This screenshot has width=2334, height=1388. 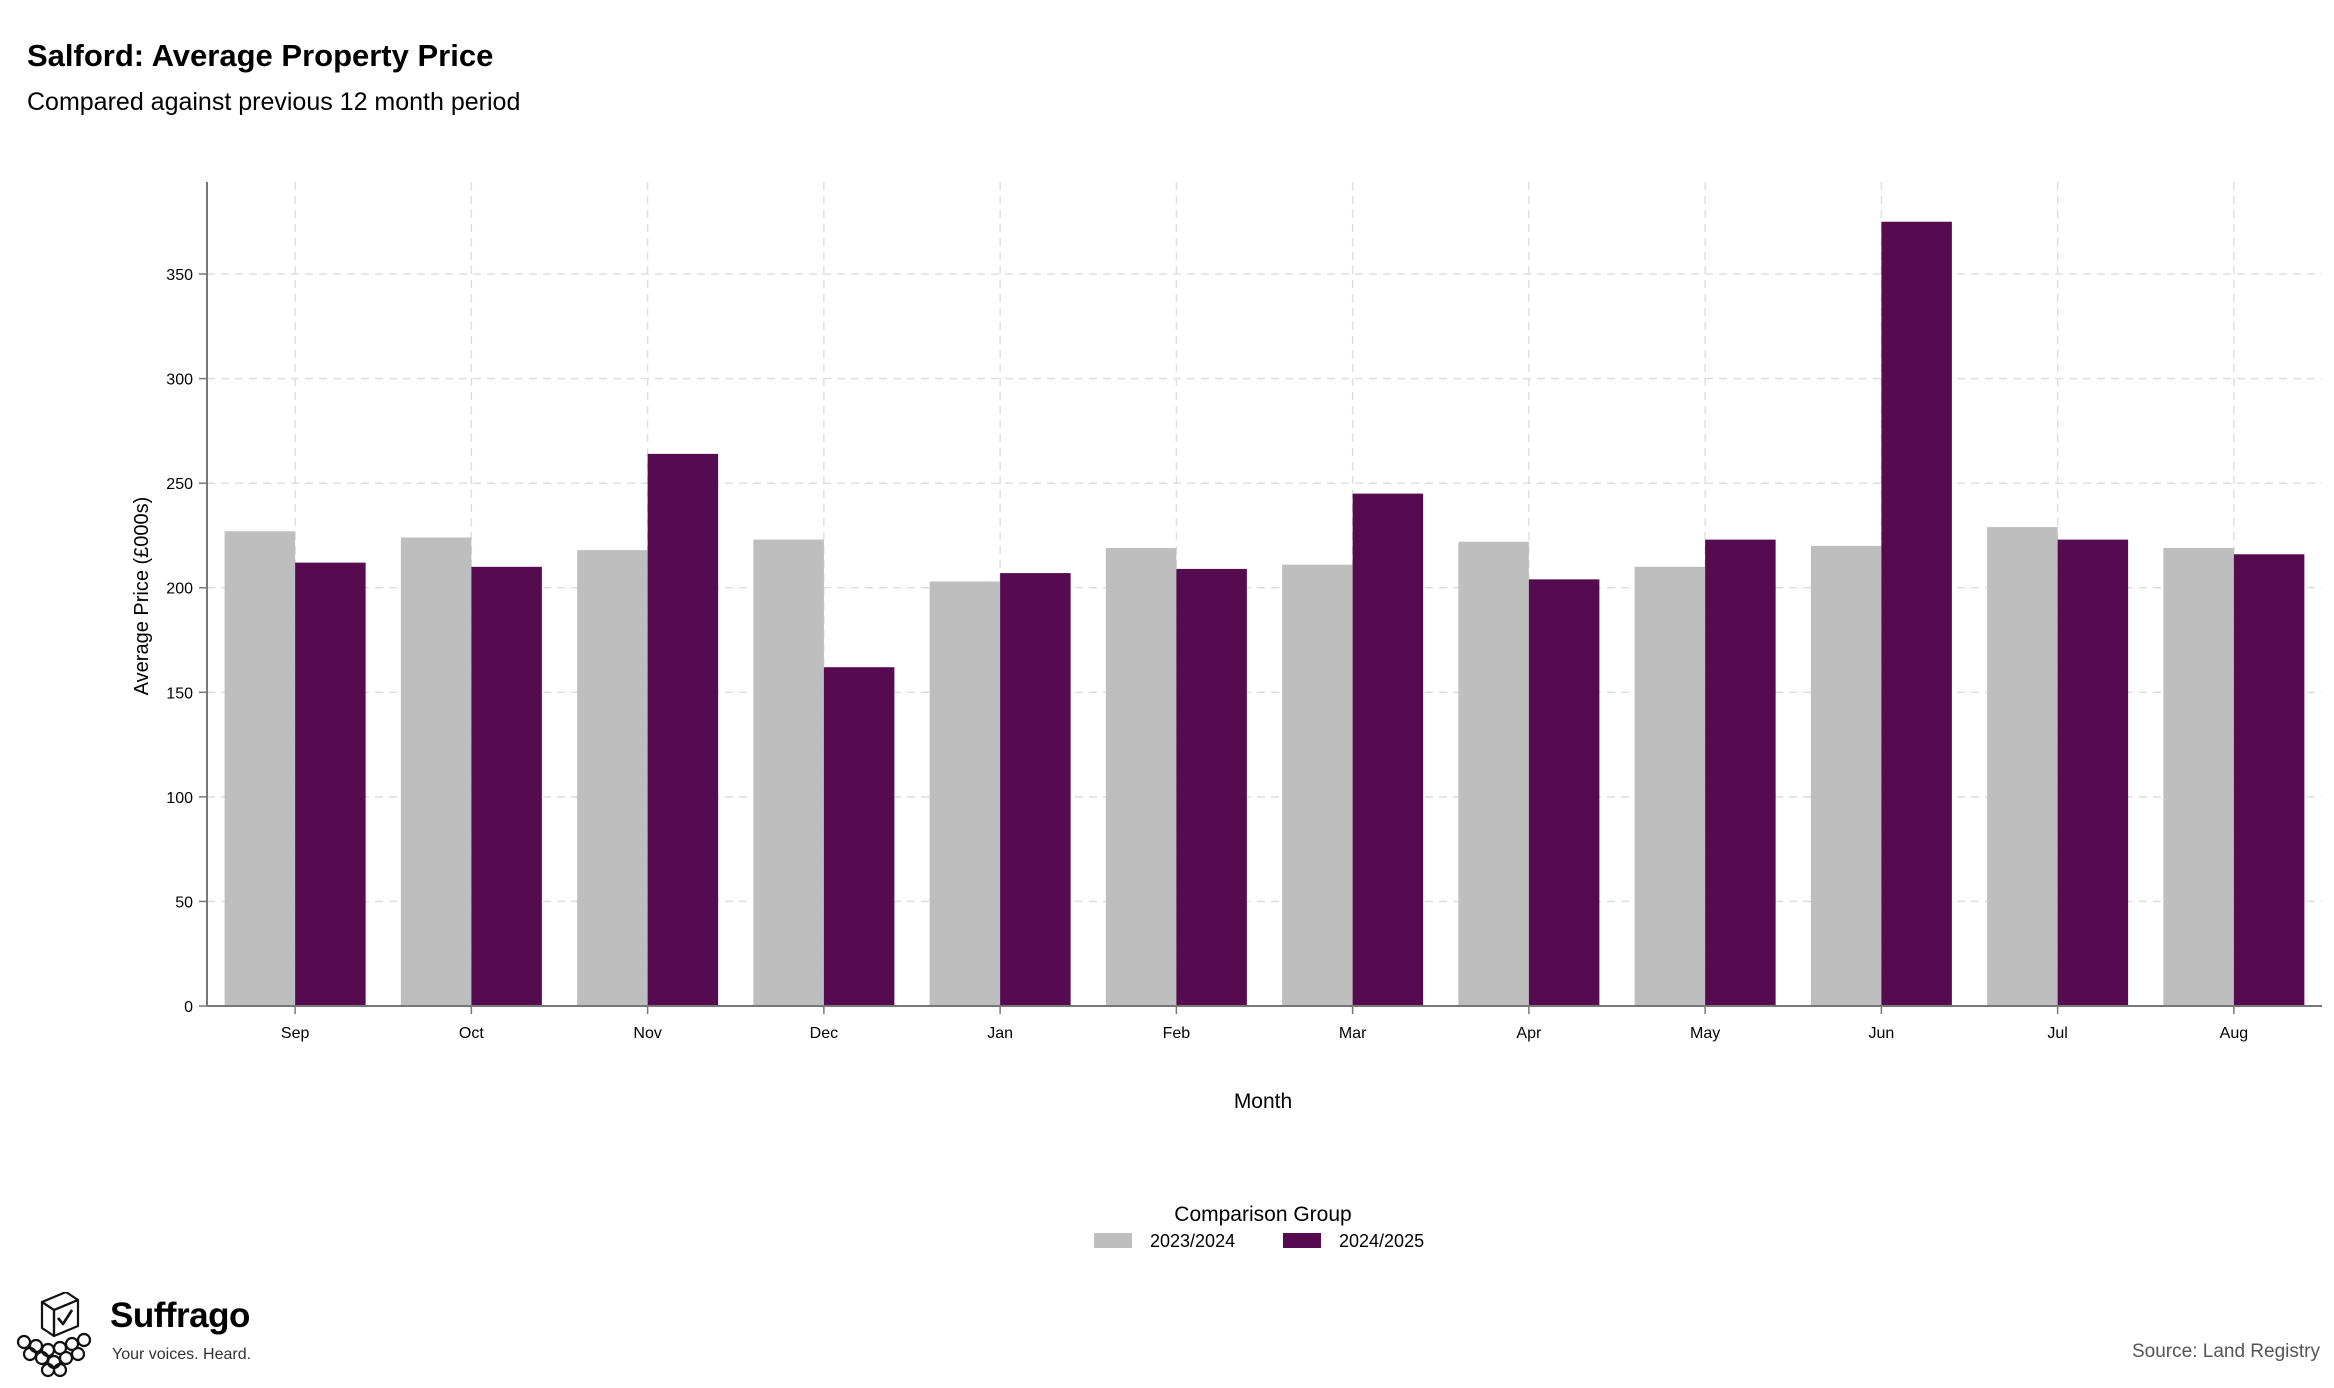 I want to click on x-tick-label: Jul, so click(x=2057, y=1033).